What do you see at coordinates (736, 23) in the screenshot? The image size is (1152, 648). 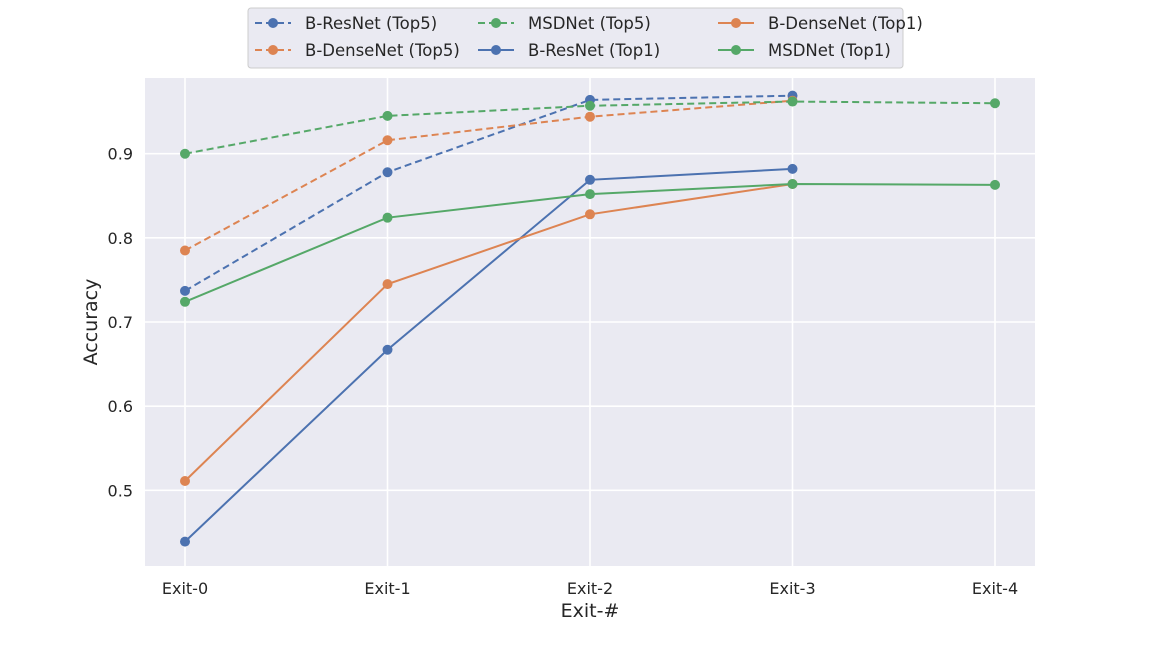 I see `legend-marker-b-densenet-top1` at bounding box center [736, 23].